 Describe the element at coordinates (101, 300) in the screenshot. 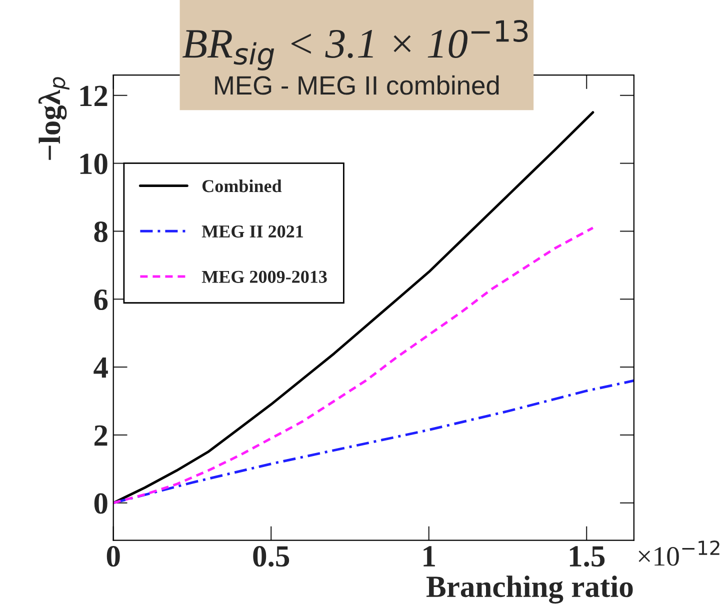

I see `y-tick-label: 6` at that location.